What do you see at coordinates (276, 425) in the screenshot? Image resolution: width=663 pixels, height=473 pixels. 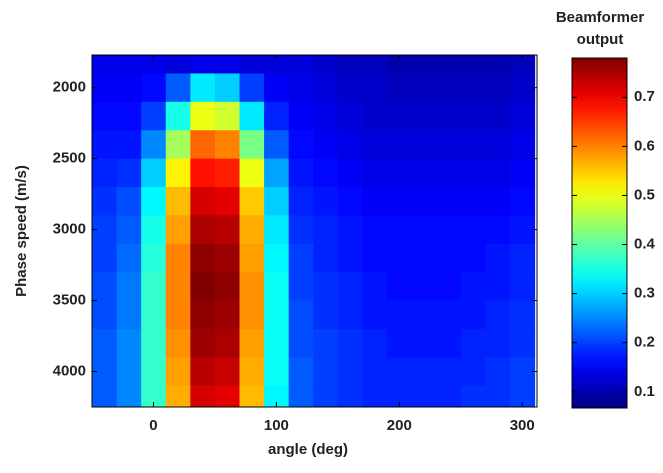 I see `x-tick-label: 100` at bounding box center [276, 425].